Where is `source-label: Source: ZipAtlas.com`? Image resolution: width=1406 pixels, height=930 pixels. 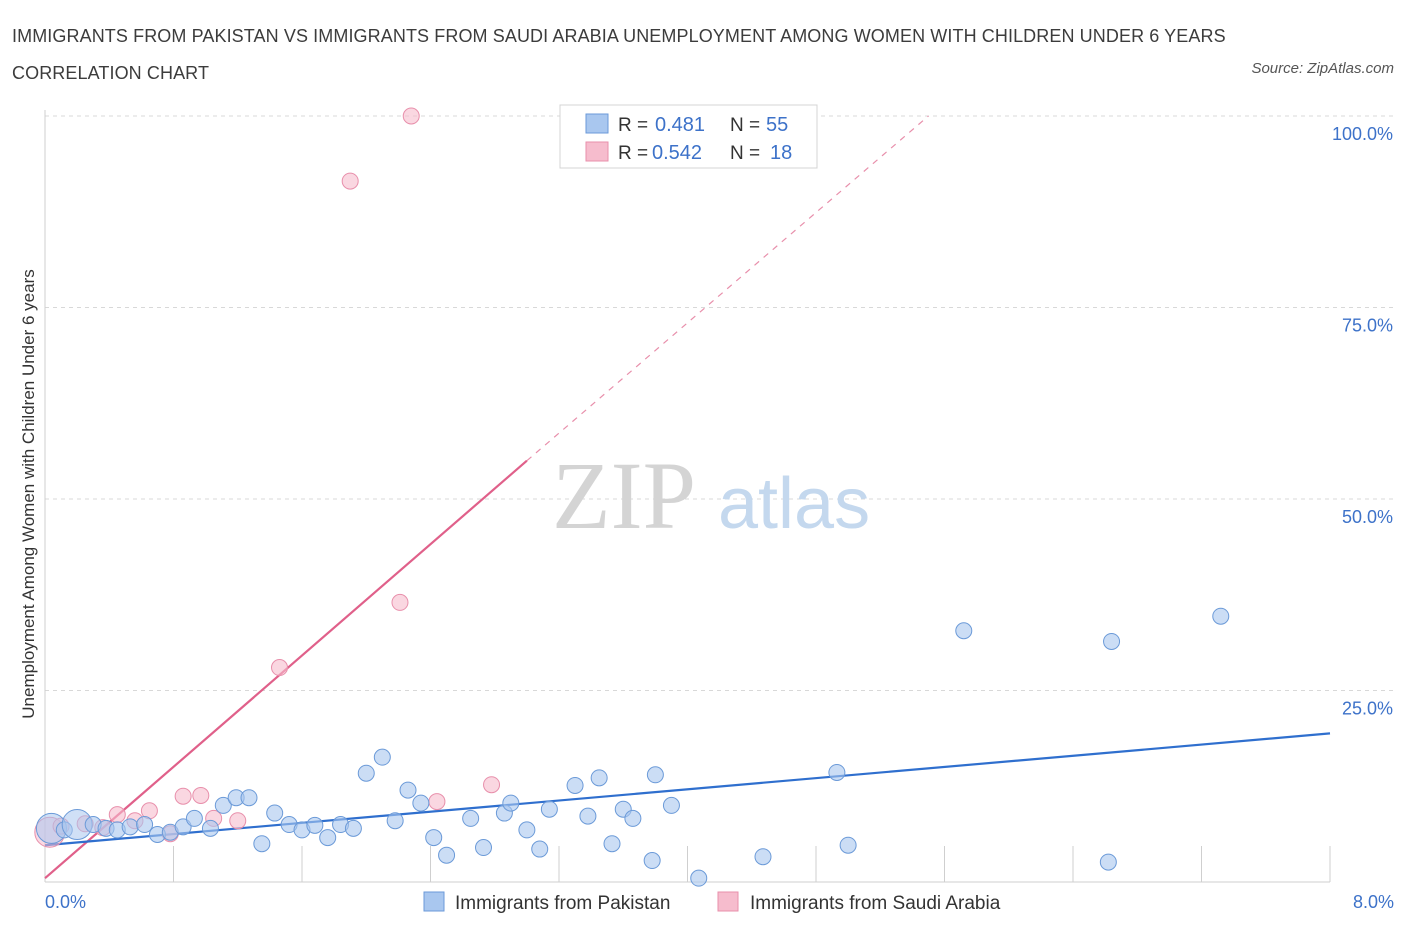 source-label: Source: ZipAtlas.com is located at coordinates (1322, 68).